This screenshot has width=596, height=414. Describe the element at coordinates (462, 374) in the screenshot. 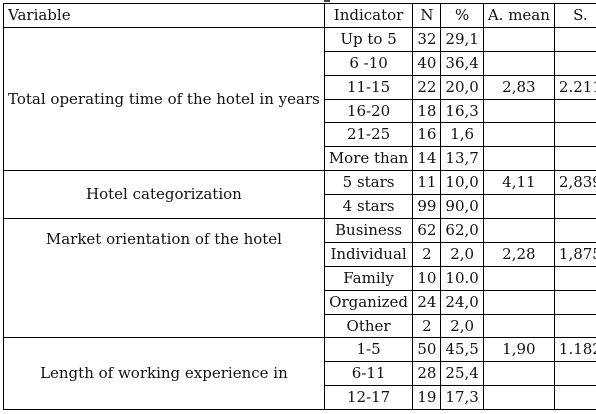

I see `percent-cell: 25,4` at that location.